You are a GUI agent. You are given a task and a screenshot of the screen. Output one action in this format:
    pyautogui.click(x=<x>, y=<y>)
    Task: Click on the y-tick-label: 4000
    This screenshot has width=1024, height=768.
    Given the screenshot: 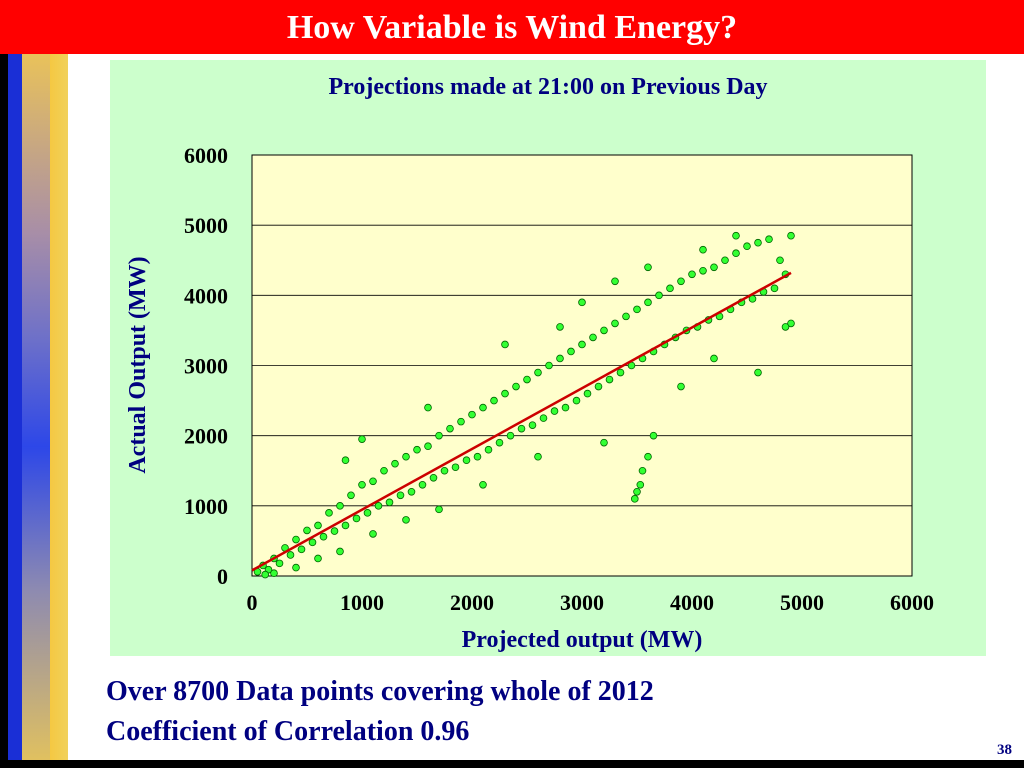 What is the action you would take?
    pyautogui.click(x=206, y=295)
    